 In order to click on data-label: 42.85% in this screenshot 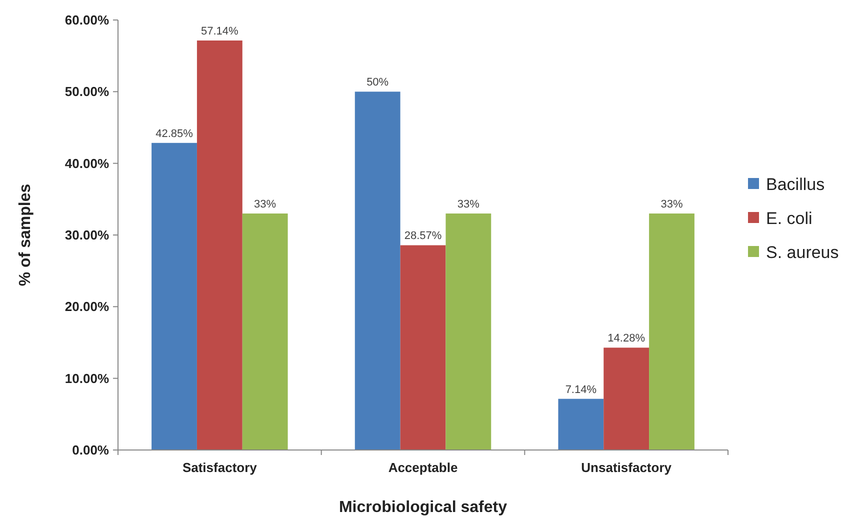, I will do `click(175, 134)`.